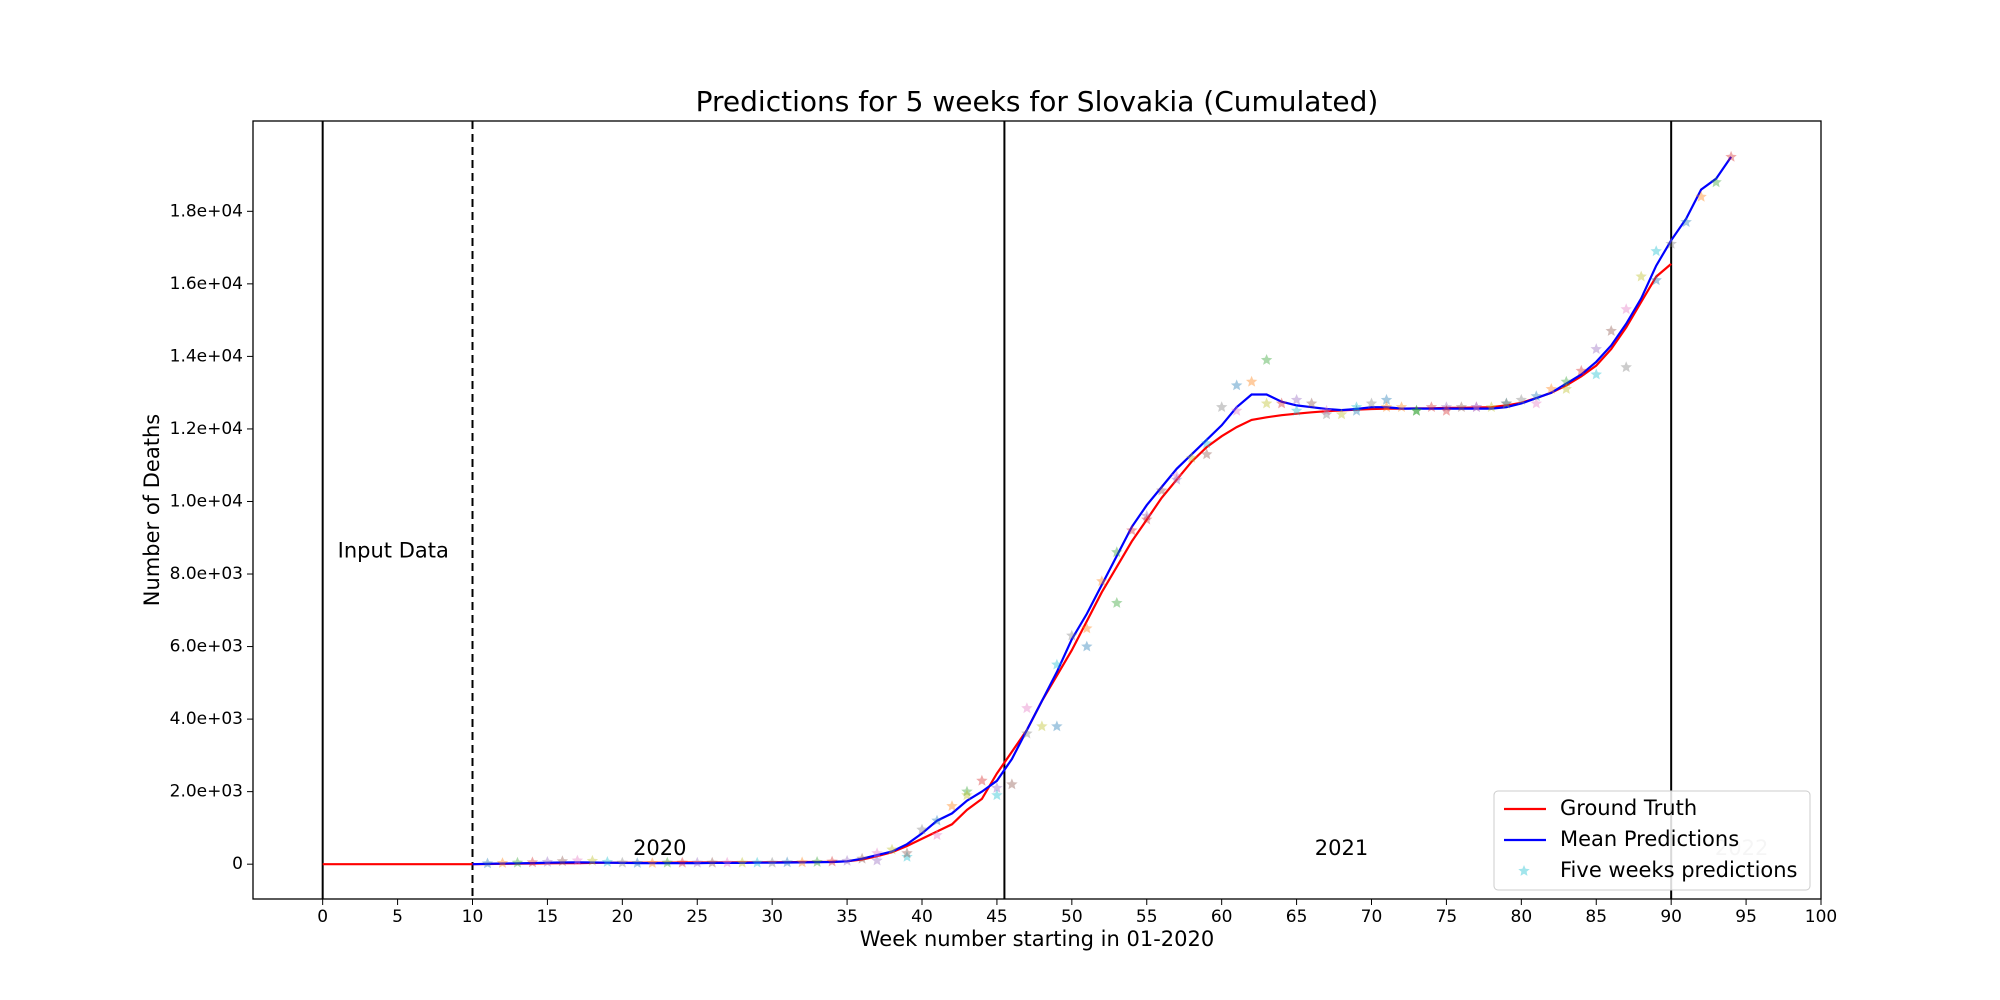 This screenshot has height=1000, width=2000. Describe the element at coordinates (206, 792) in the screenshot. I see `y-tick-label: 2.0e+03` at that location.